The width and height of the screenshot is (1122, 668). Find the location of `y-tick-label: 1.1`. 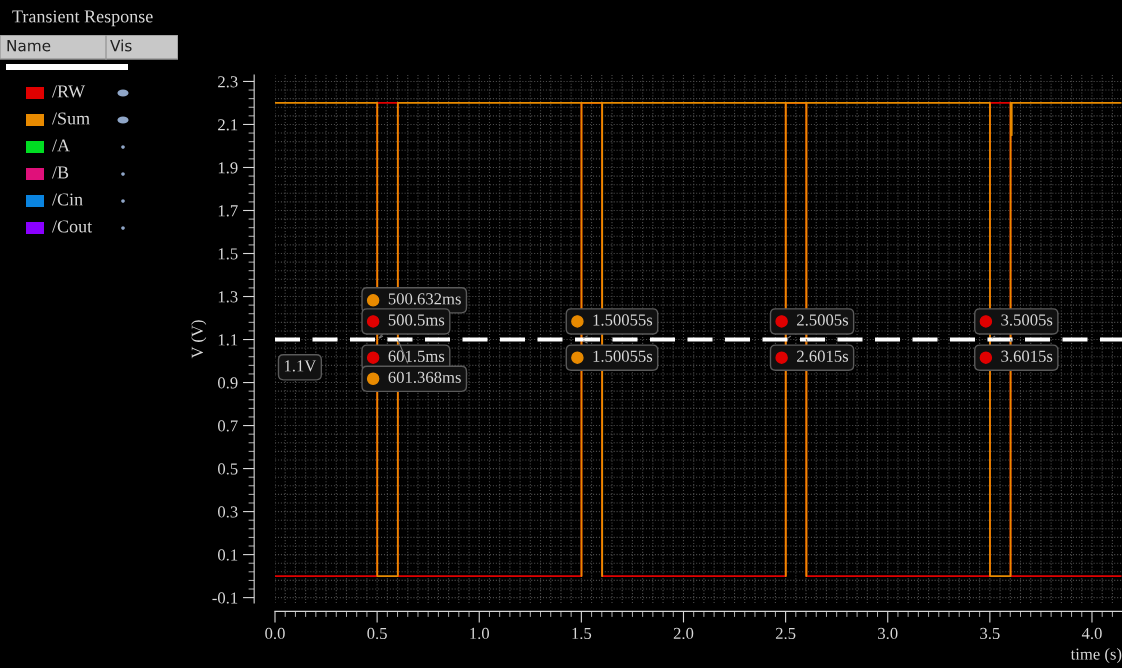

y-tick-label: 1.1 is located at coordinates (228, 340).